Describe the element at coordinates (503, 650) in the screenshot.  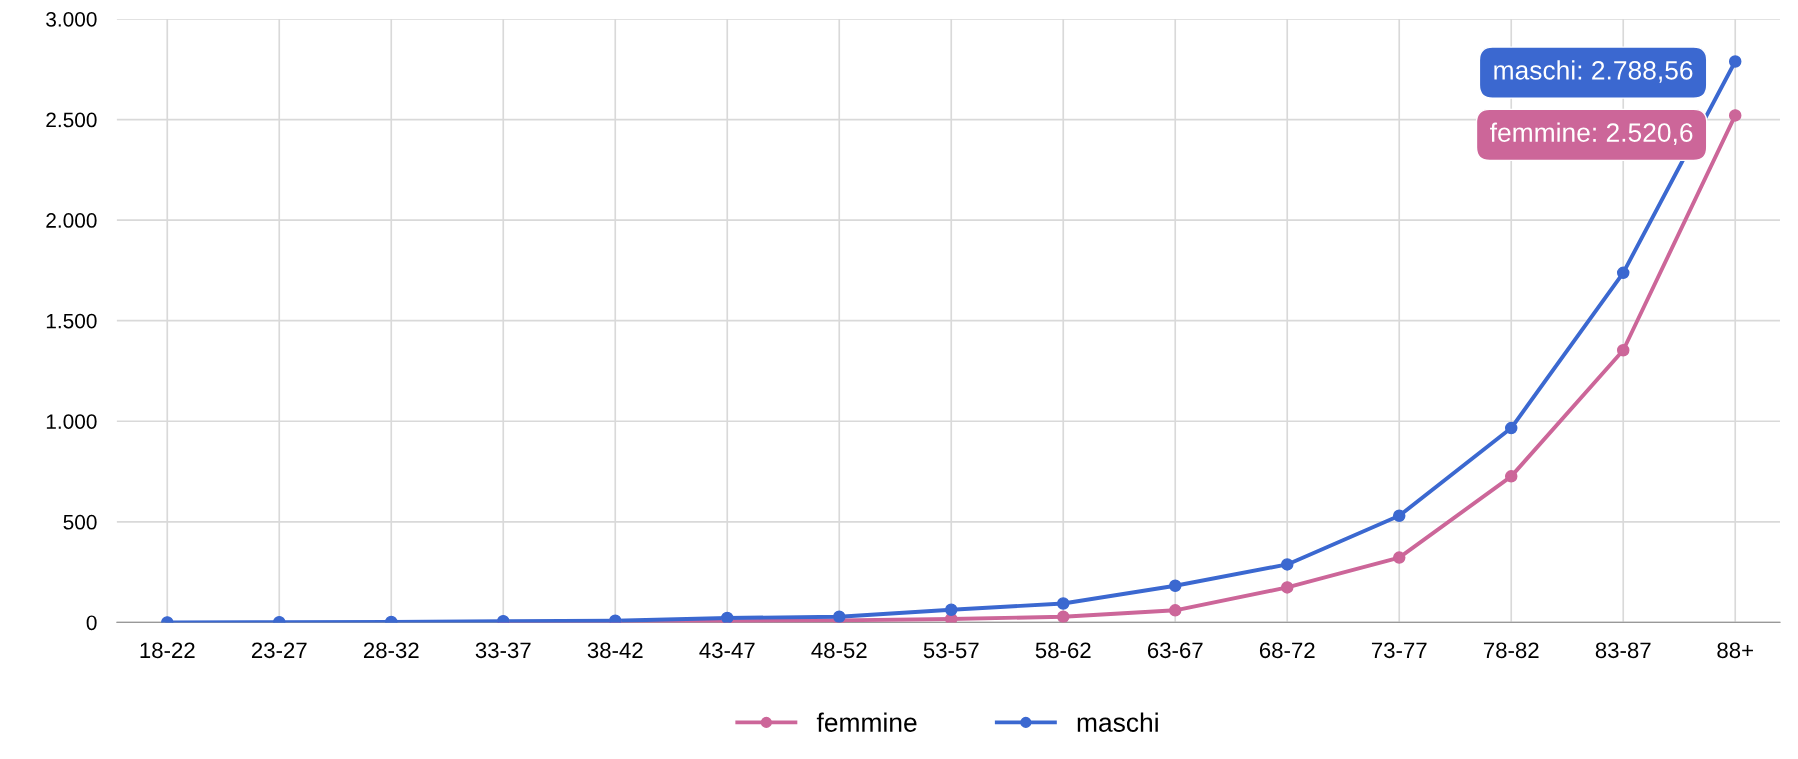
I see `x-tick-label: 33-37` at that location.